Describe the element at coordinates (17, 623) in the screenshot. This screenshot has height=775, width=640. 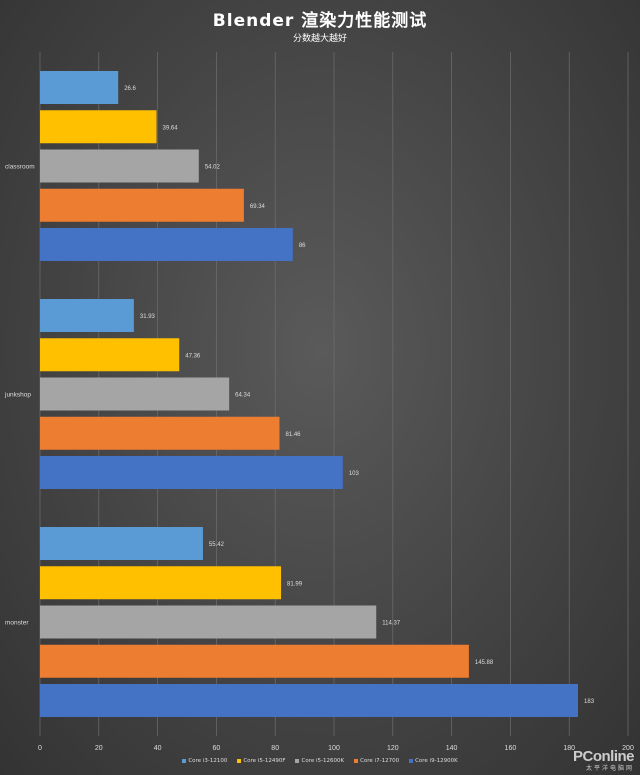
I see `category-label-monster: monster` at that location.